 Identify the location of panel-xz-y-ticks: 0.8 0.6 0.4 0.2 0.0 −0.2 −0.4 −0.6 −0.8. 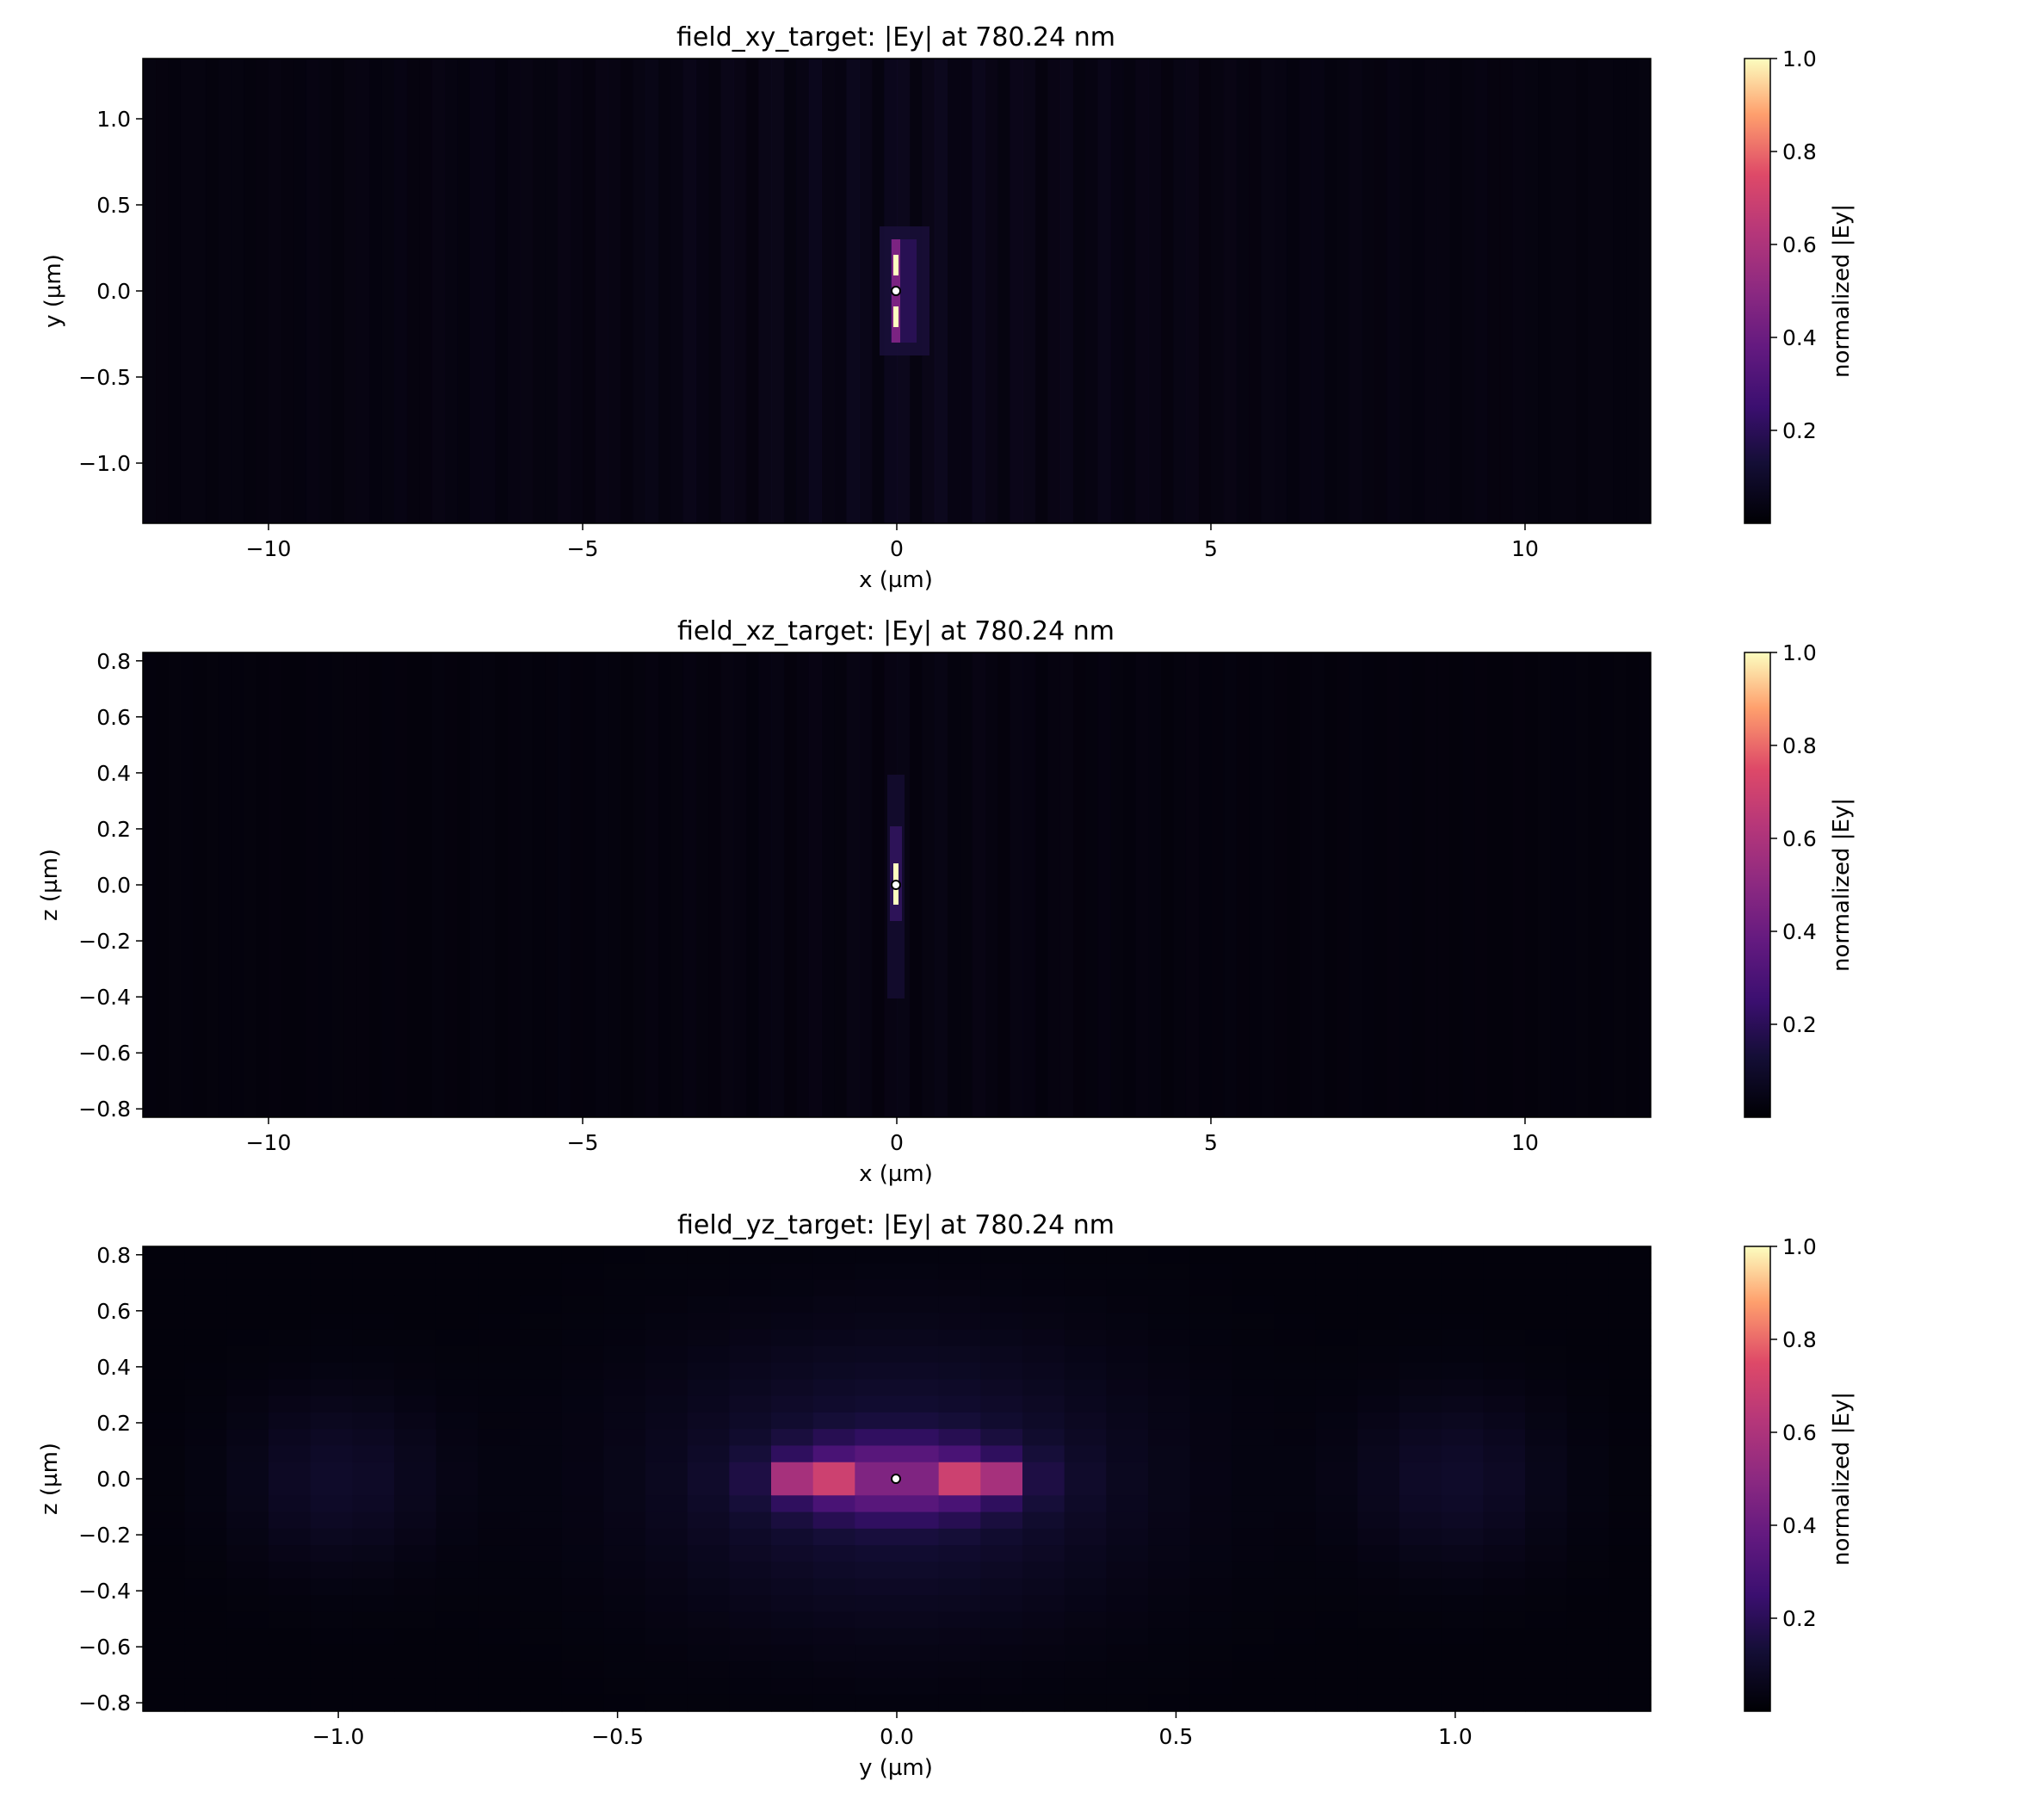
(110, 885).